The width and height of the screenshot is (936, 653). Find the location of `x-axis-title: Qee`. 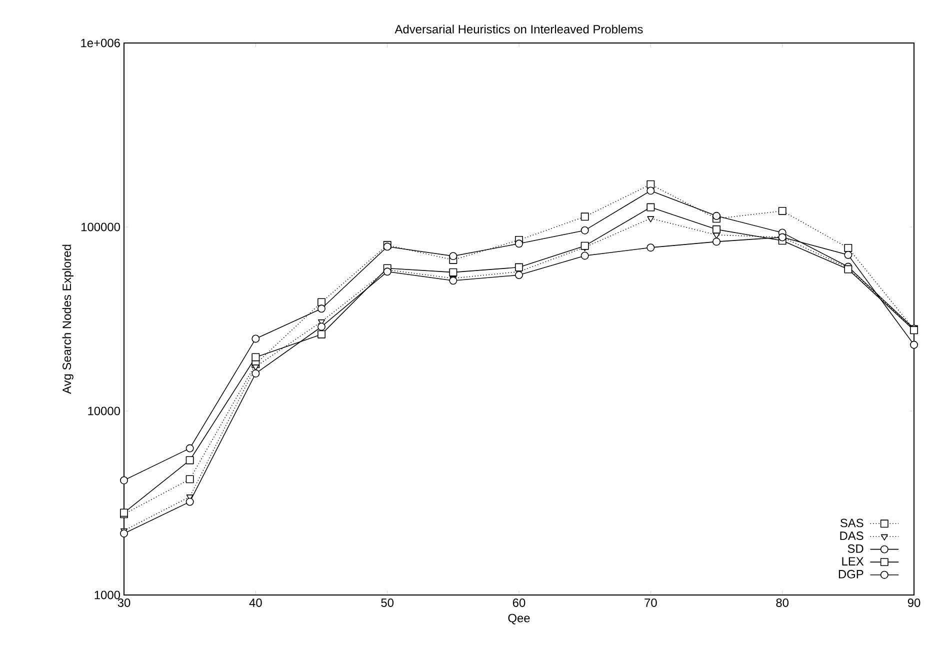

x-axis-title: Qee is located at coordinates (519, 619).